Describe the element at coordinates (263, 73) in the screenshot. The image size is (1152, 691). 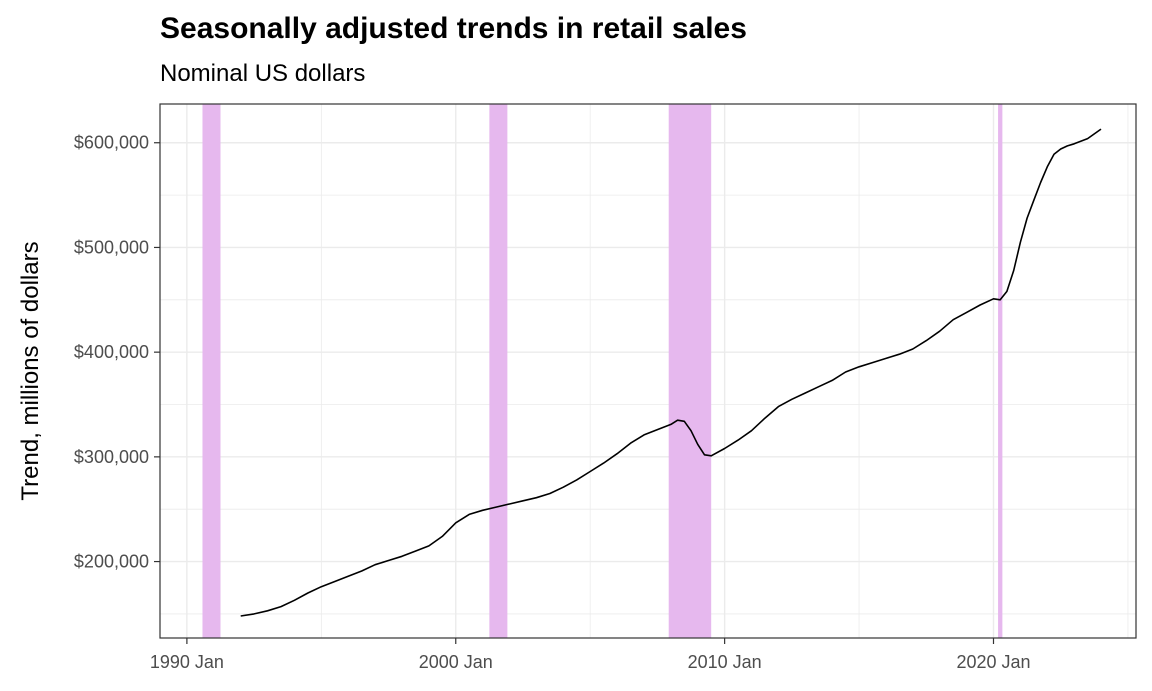
I see `chart-subtitle: Nominal US dollars` at that location.